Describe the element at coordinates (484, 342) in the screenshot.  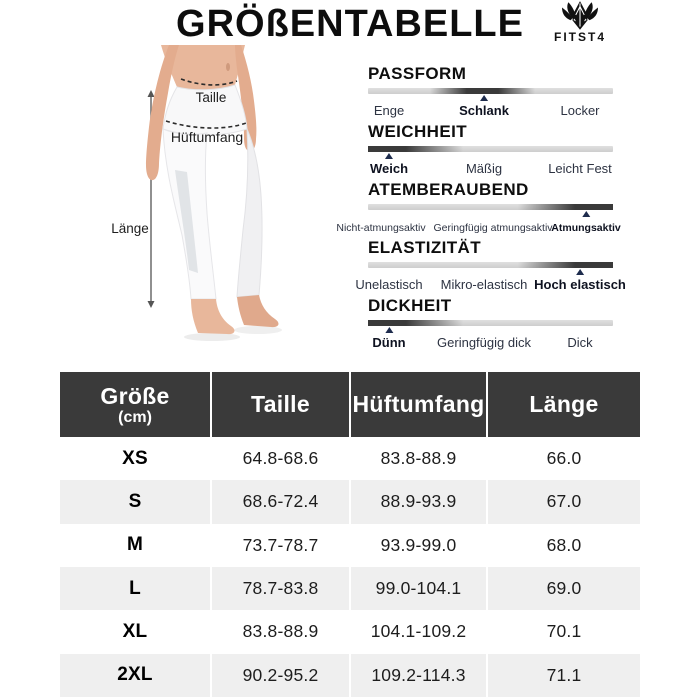
I see `scale-option: Geringfügig dick` at that location.